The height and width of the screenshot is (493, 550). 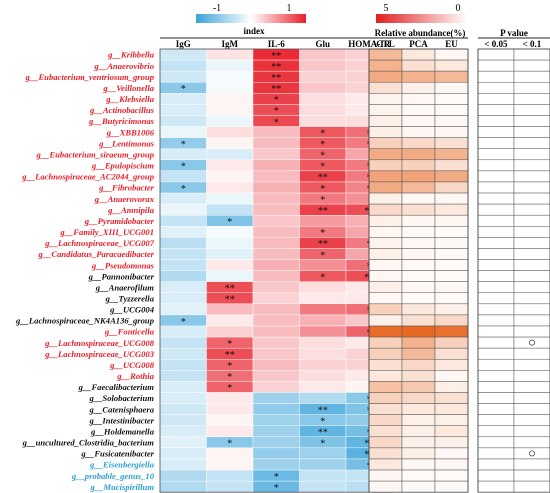 I want to click on corr-legend-min: -1, so click(x=217, y=8).